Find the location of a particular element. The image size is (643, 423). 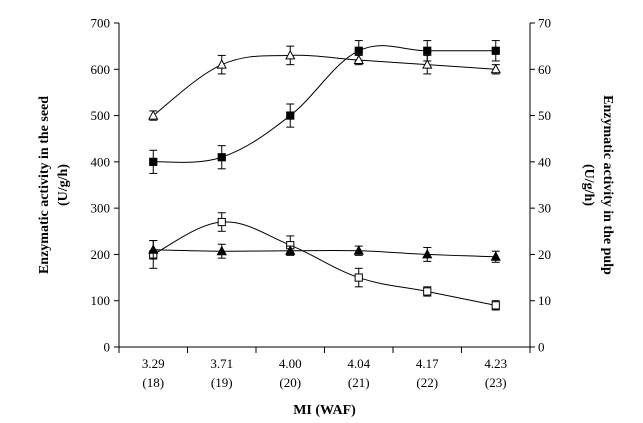

left-axis-title-line: Enzymatic activity in the seed is located at coordinates (44, 185).